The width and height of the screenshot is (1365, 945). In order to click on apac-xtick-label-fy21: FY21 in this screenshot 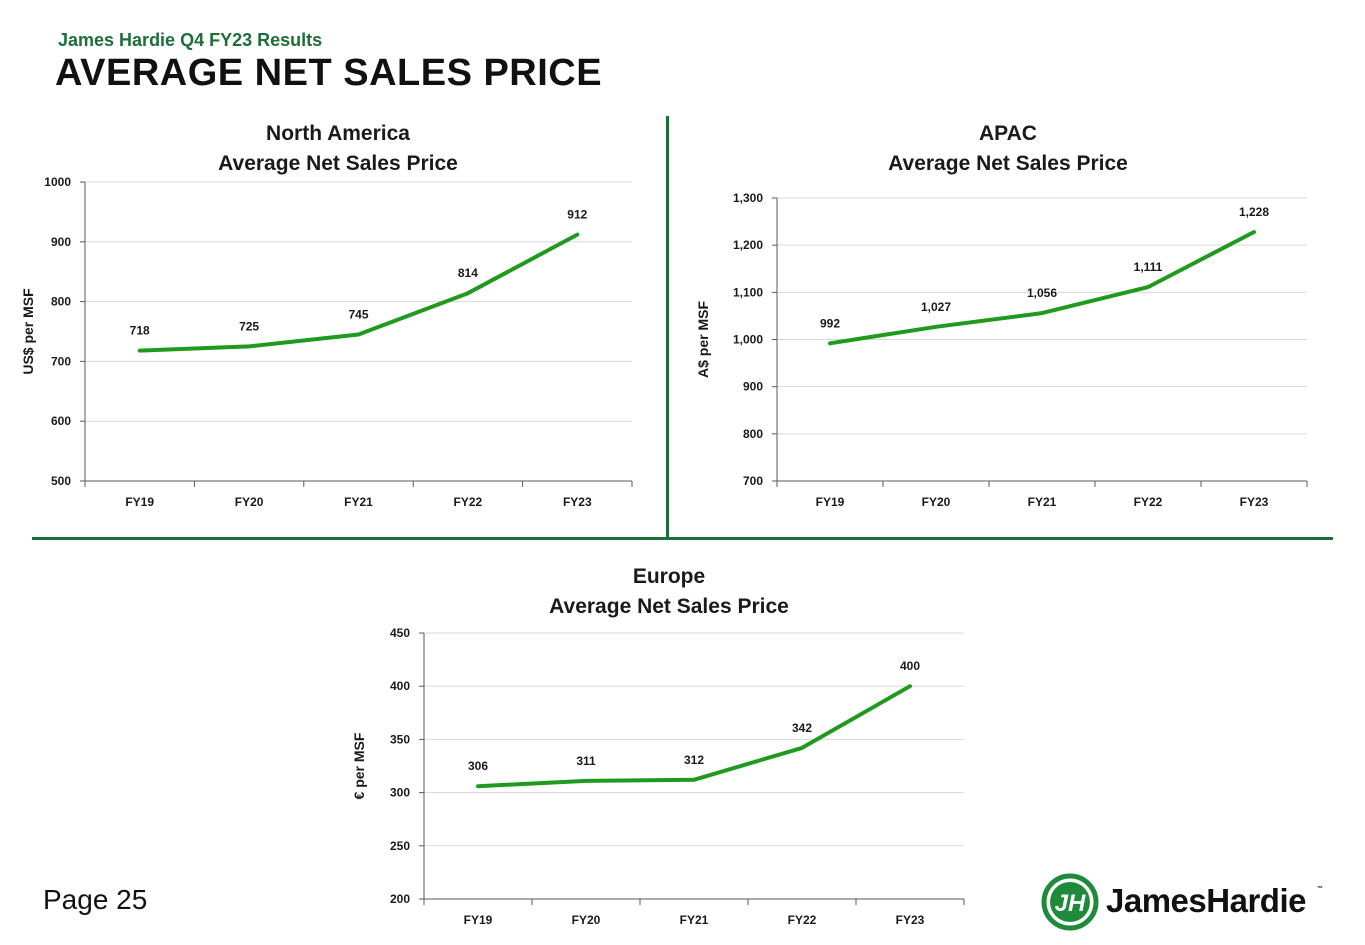, I will do `click(1042, 502)`.